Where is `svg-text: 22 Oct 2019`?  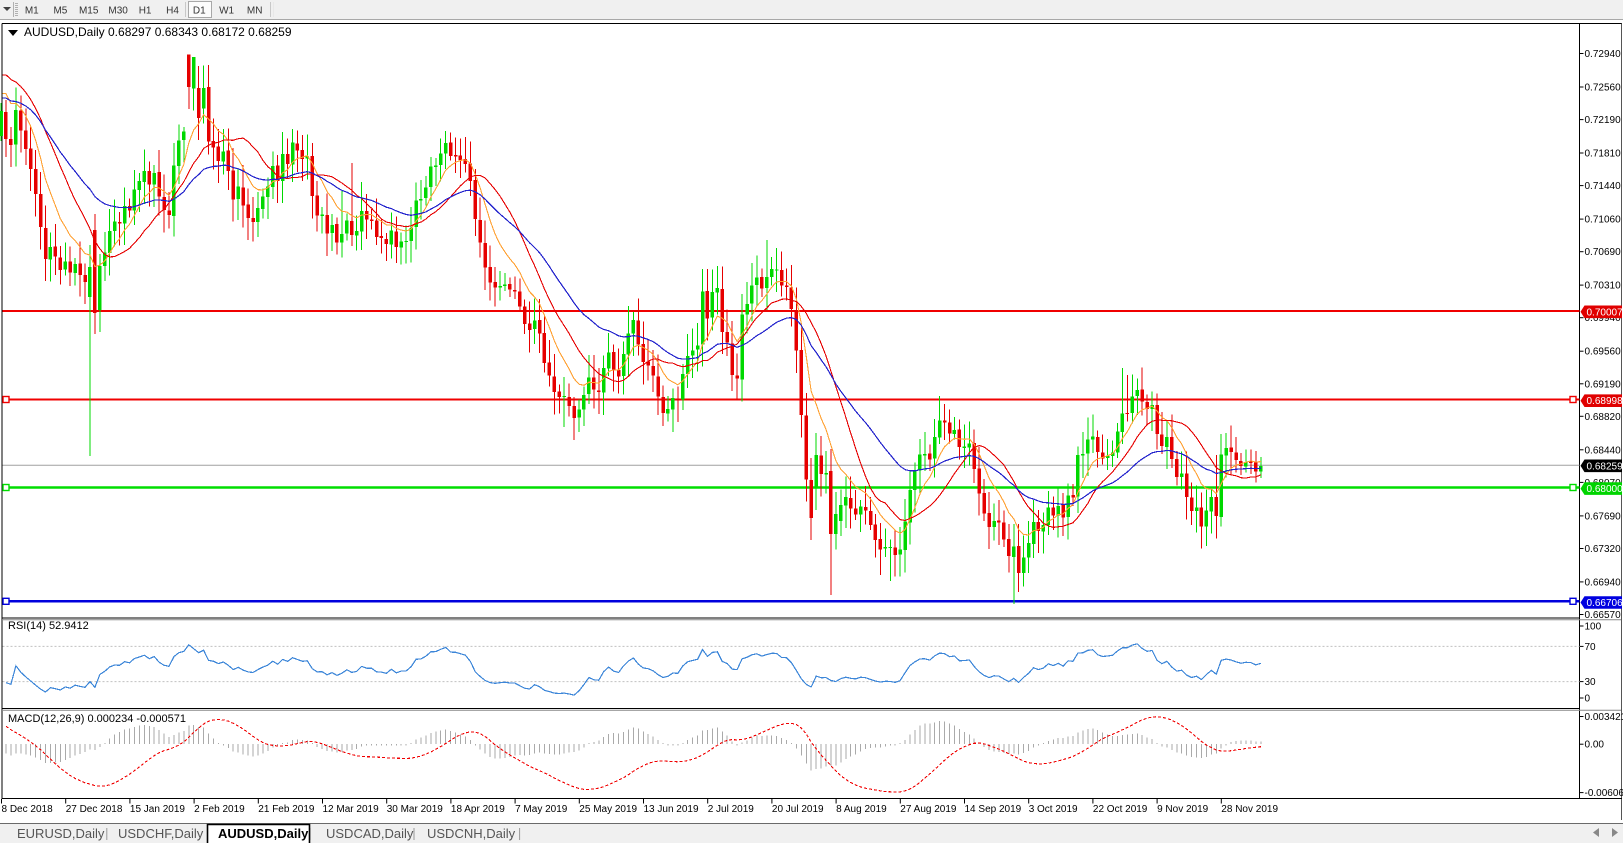
svg-text: 22 Oct 2019 is located at coordinates (1120, 809).